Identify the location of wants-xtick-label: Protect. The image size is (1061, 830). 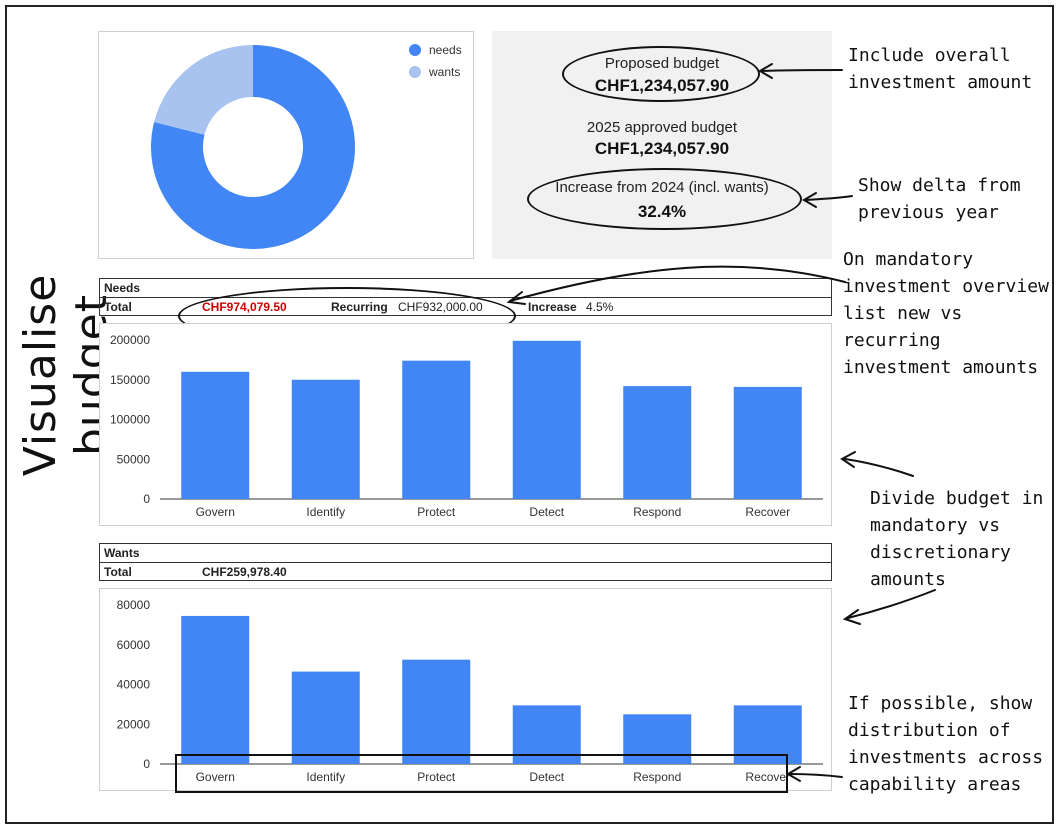
(436, 777).